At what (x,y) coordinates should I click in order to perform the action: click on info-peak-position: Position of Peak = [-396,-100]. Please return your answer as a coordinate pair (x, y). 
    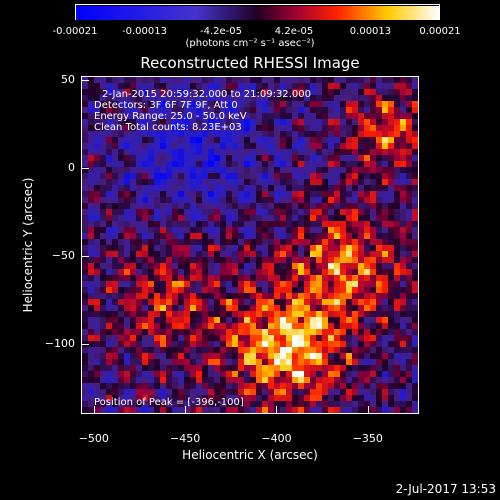
    Looking at the image, I should click on (169, 402).